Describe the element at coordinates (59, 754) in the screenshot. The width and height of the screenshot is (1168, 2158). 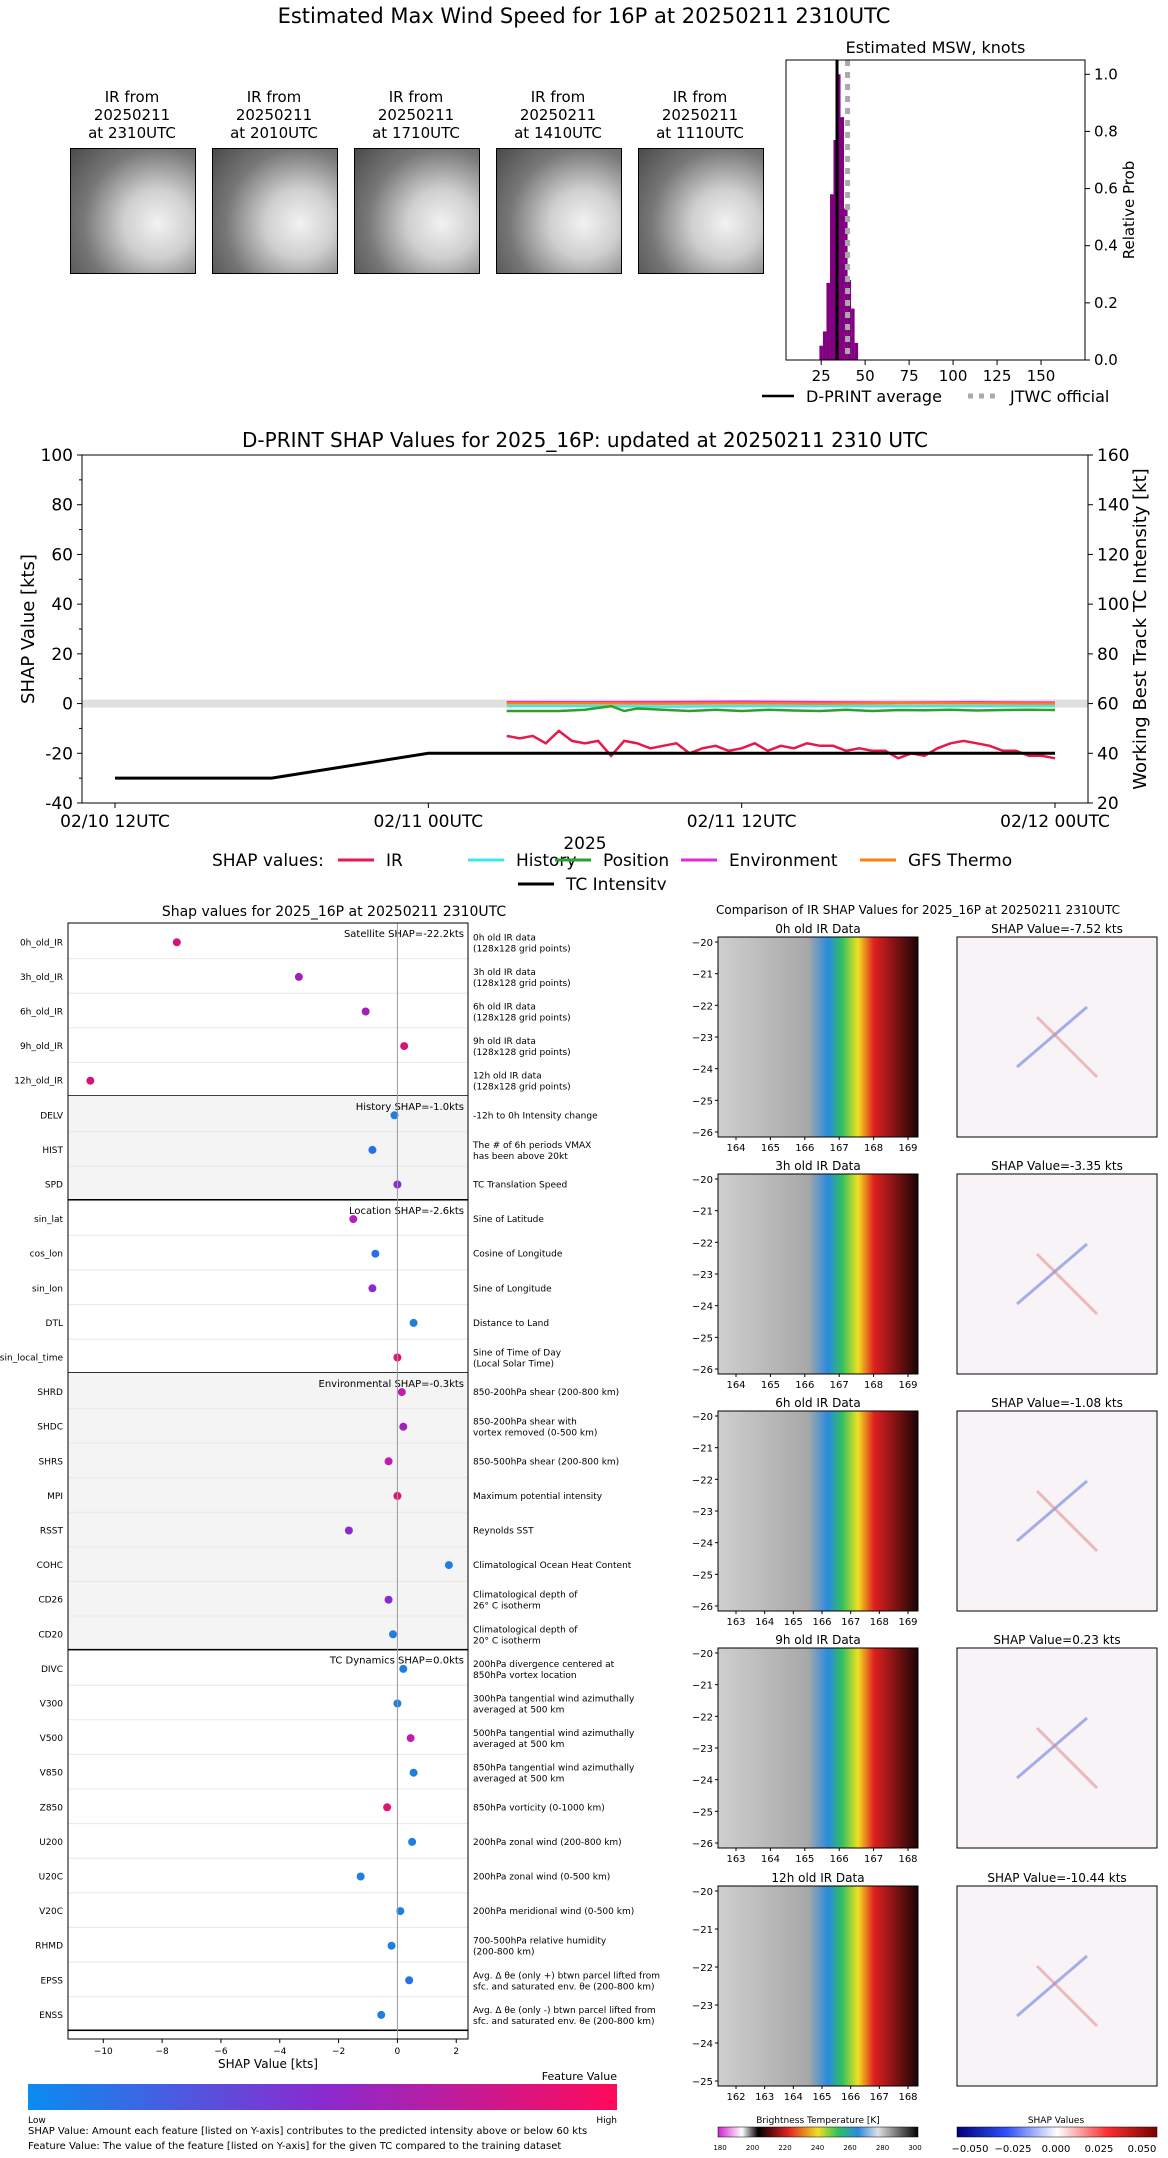
I see `timeseries-ytick-label: -20` at that location.